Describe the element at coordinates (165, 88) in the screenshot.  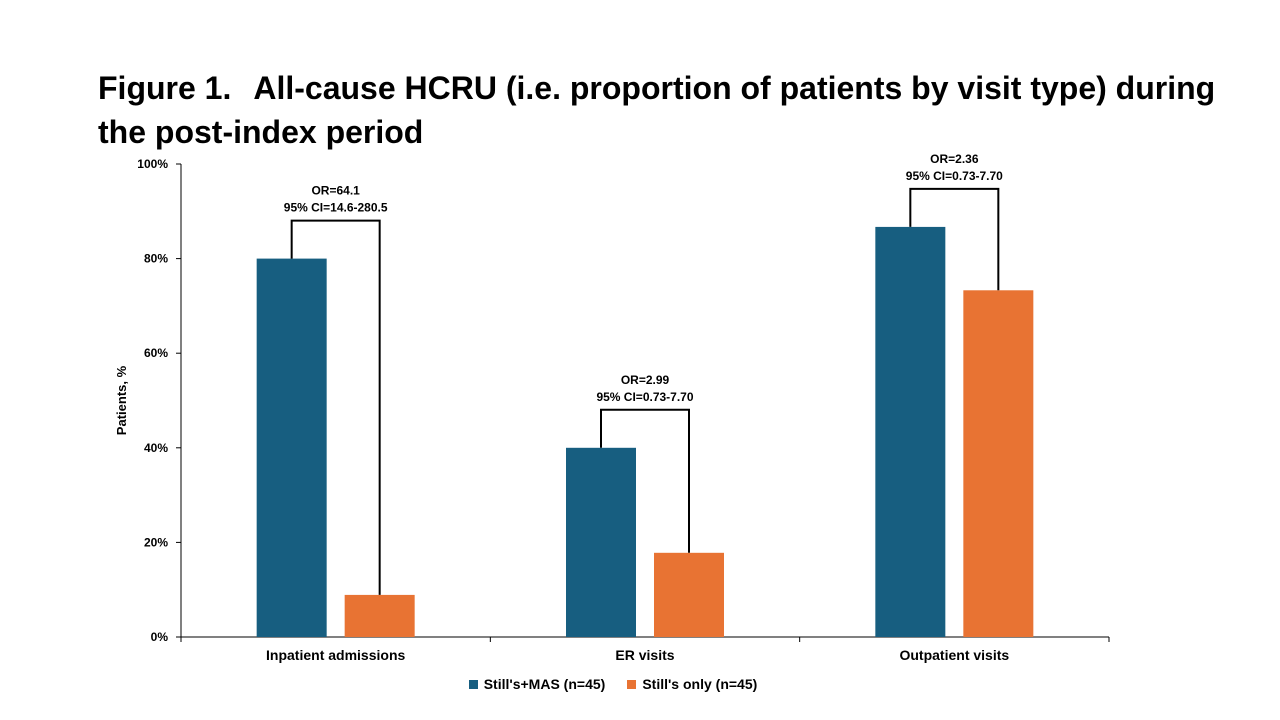
I see `figure-number: Figure 1.` at that location.